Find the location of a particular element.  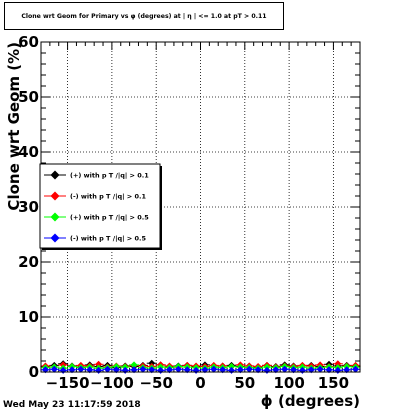

y-tick-label: 20 is located at coordinates (28, 262).